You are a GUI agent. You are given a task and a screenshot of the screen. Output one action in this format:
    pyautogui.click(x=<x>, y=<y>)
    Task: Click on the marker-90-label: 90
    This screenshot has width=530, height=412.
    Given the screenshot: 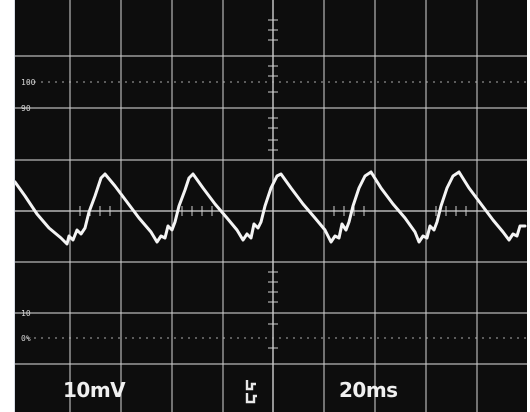 What is the action you would take?
    pyautogui.click(x=26, y=108)
    